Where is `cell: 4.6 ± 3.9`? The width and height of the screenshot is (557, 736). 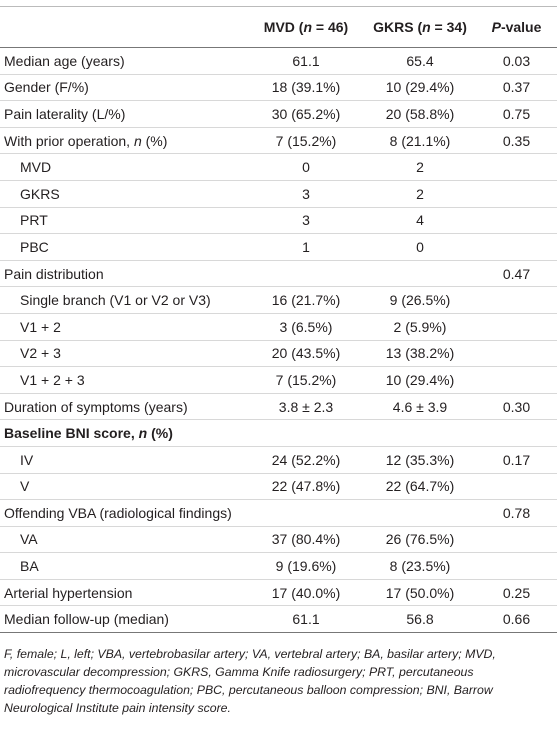
cell: 4.6 ± 3.9 is located at coordinates (420, 407).